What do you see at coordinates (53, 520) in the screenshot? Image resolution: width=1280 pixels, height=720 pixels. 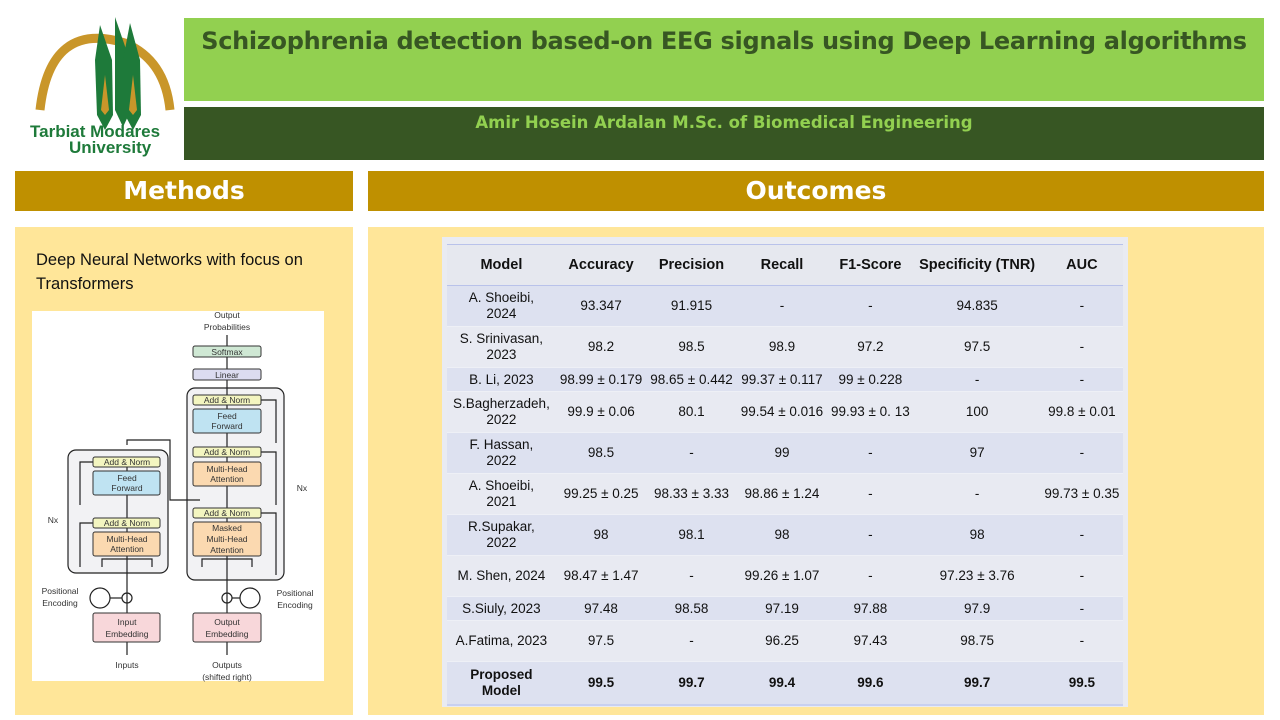 I see `svg-text: Nx` at bounding box center [53, 520].